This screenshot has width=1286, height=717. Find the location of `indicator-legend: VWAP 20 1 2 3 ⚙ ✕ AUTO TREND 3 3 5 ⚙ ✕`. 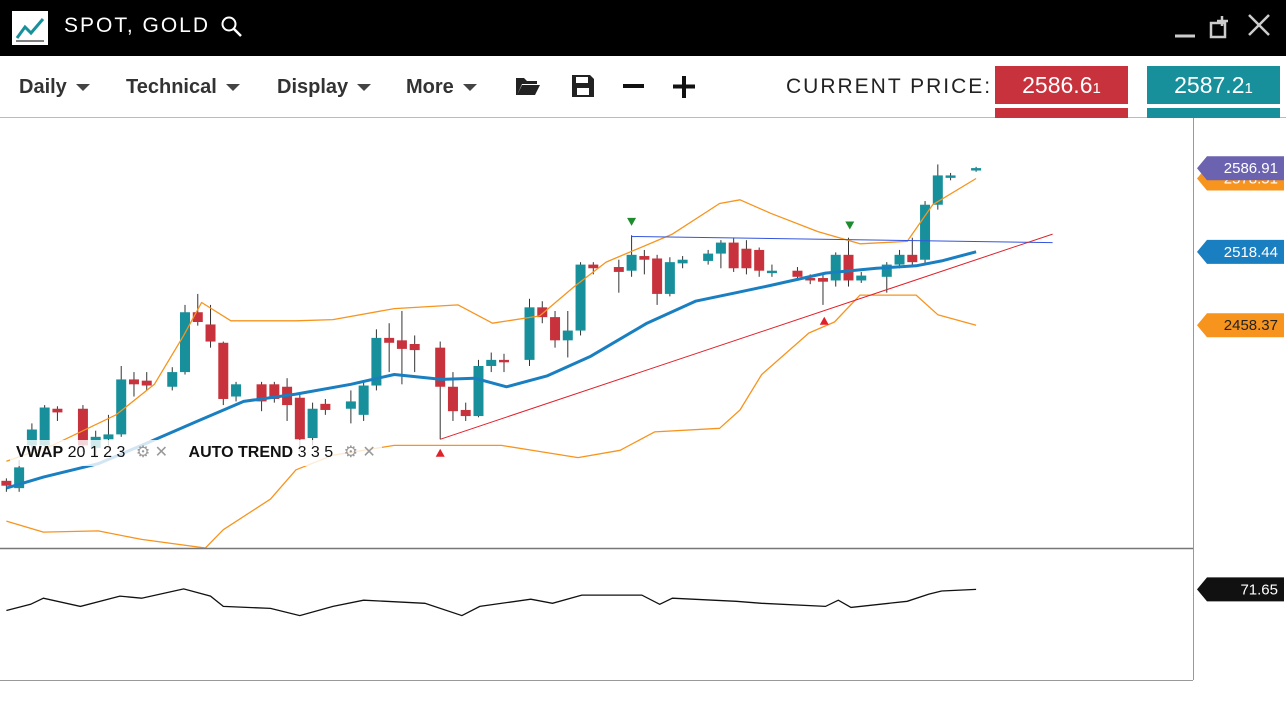

indicator-legend: VWAP 20 1 2 3 ⚙ ✕ AUTO TREND 3 3 5 ⚙ ✕ is located at coordinates (196, 453).